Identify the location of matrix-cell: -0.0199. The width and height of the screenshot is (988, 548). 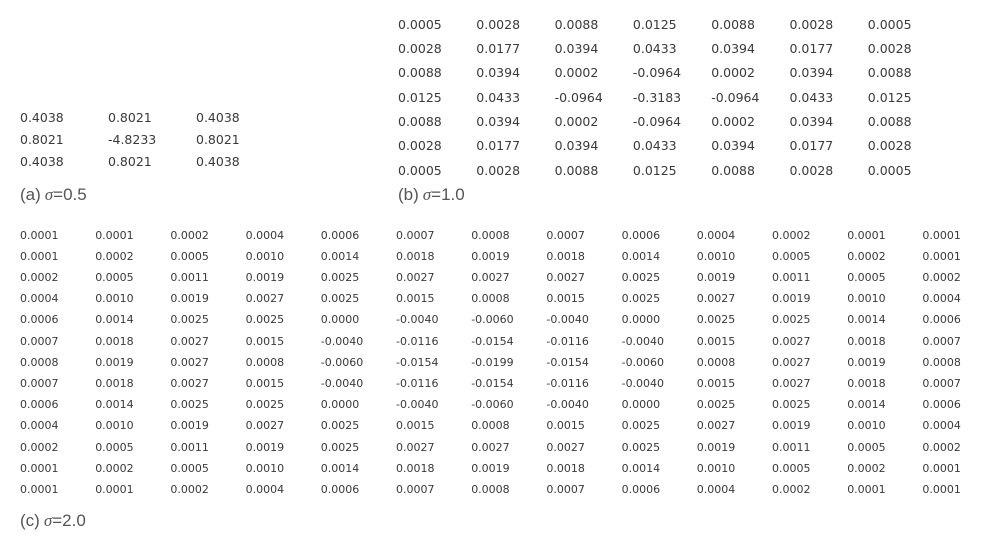
(492, 362).